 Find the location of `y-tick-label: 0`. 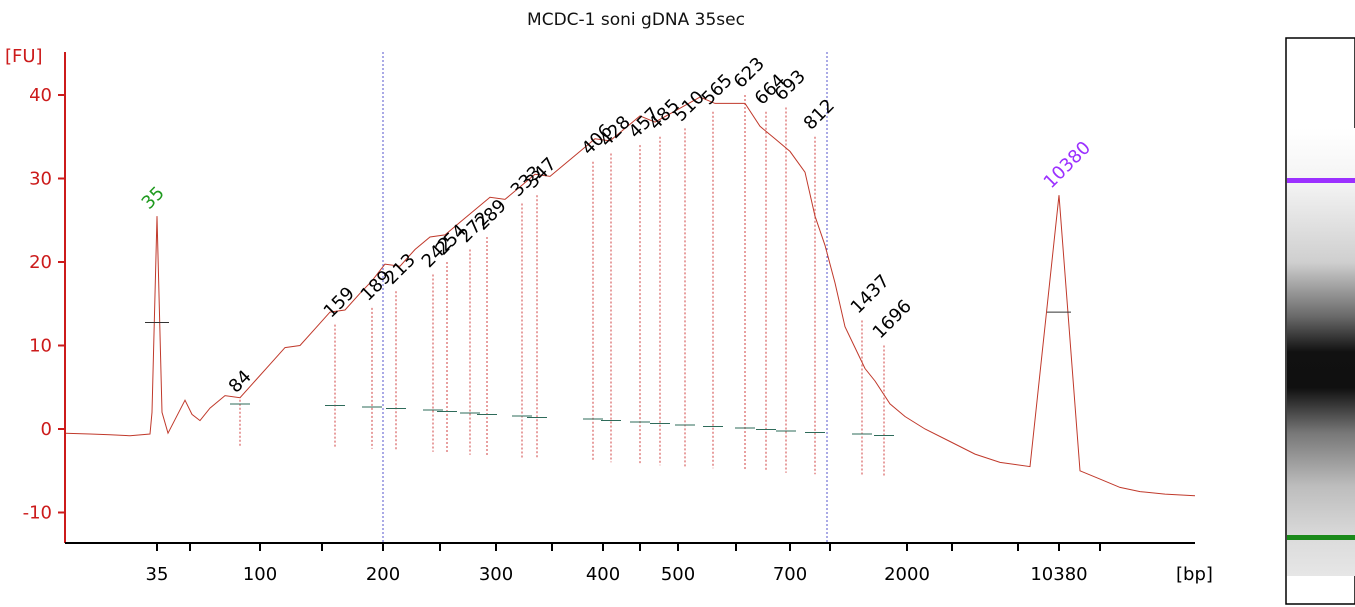

y-tick-label: 0 is located at coordinates (46, 429).